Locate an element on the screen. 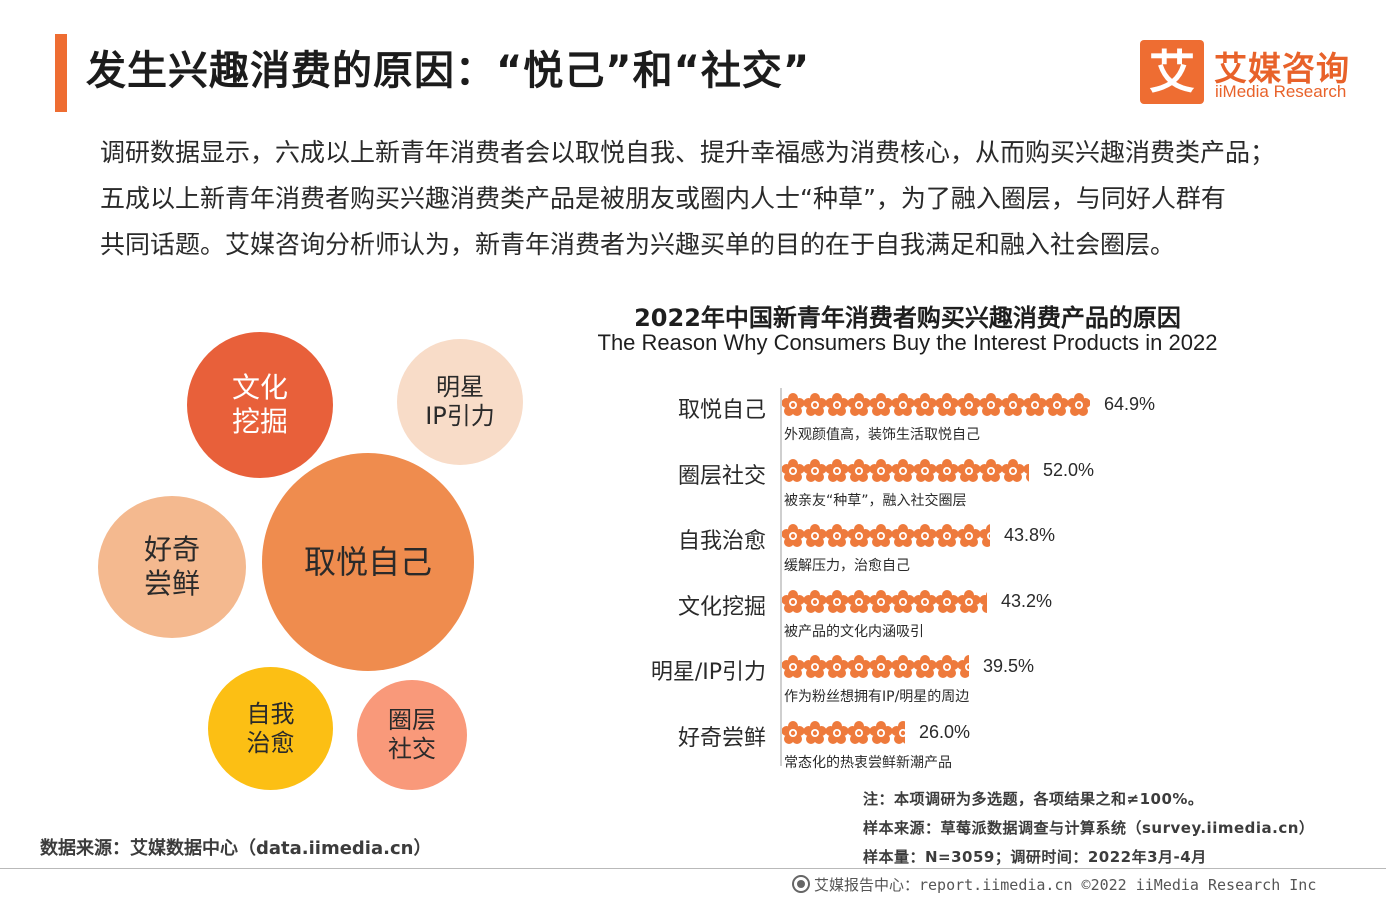  category-description: 缓解压力，治愈自己 is located at coordinates (847, 566).